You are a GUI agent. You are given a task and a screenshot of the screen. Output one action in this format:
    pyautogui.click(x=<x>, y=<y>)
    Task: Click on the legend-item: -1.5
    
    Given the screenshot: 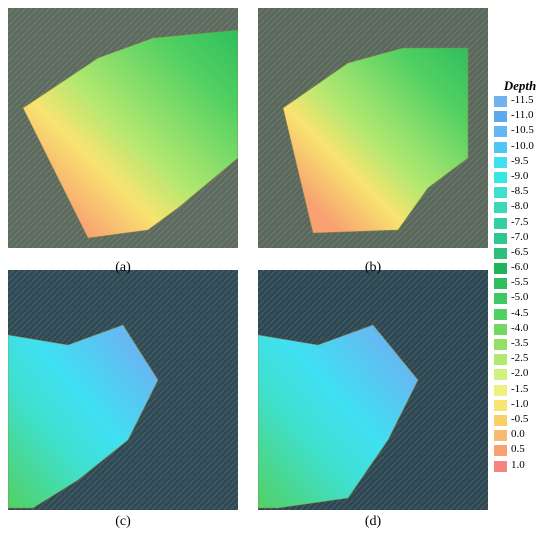 What is the action you would take?
    pyautogui.click(x=520, y=390)
    